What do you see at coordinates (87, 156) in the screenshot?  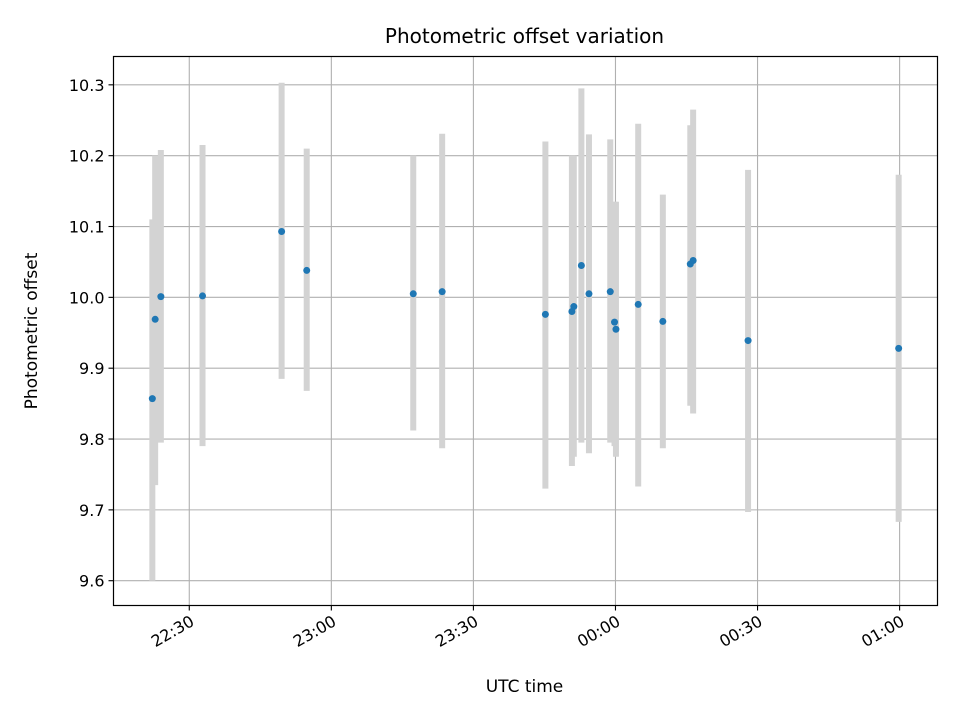 I see `y-tick-label: 10.2` at bounding box center [87, 156].